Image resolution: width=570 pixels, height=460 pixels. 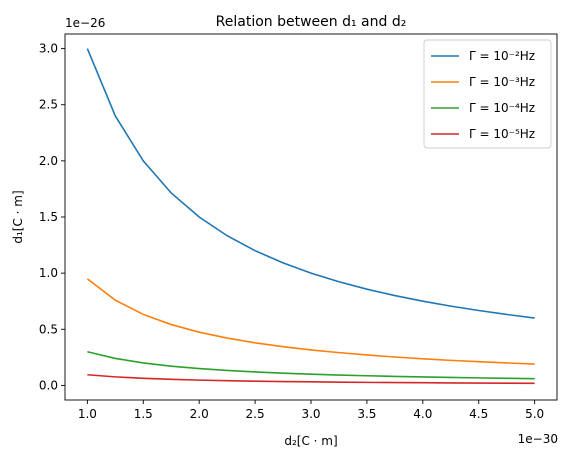 What do you see at coordinates (48, 385) in the screenshot?
I see `y-tick-label: 0.0` at bounding box center [48, 385].